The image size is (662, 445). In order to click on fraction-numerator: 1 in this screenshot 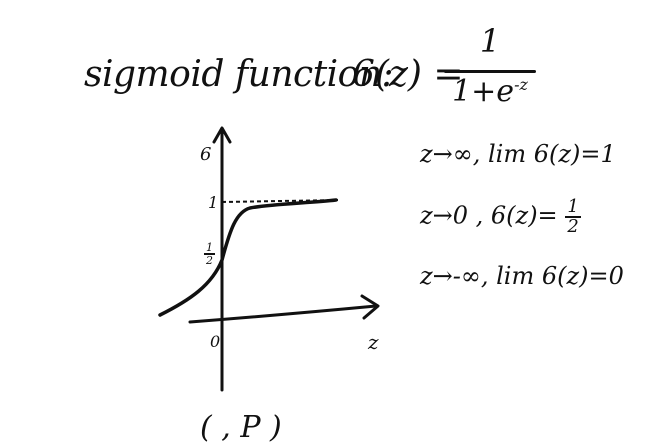, I will do `click(490, 41)`.